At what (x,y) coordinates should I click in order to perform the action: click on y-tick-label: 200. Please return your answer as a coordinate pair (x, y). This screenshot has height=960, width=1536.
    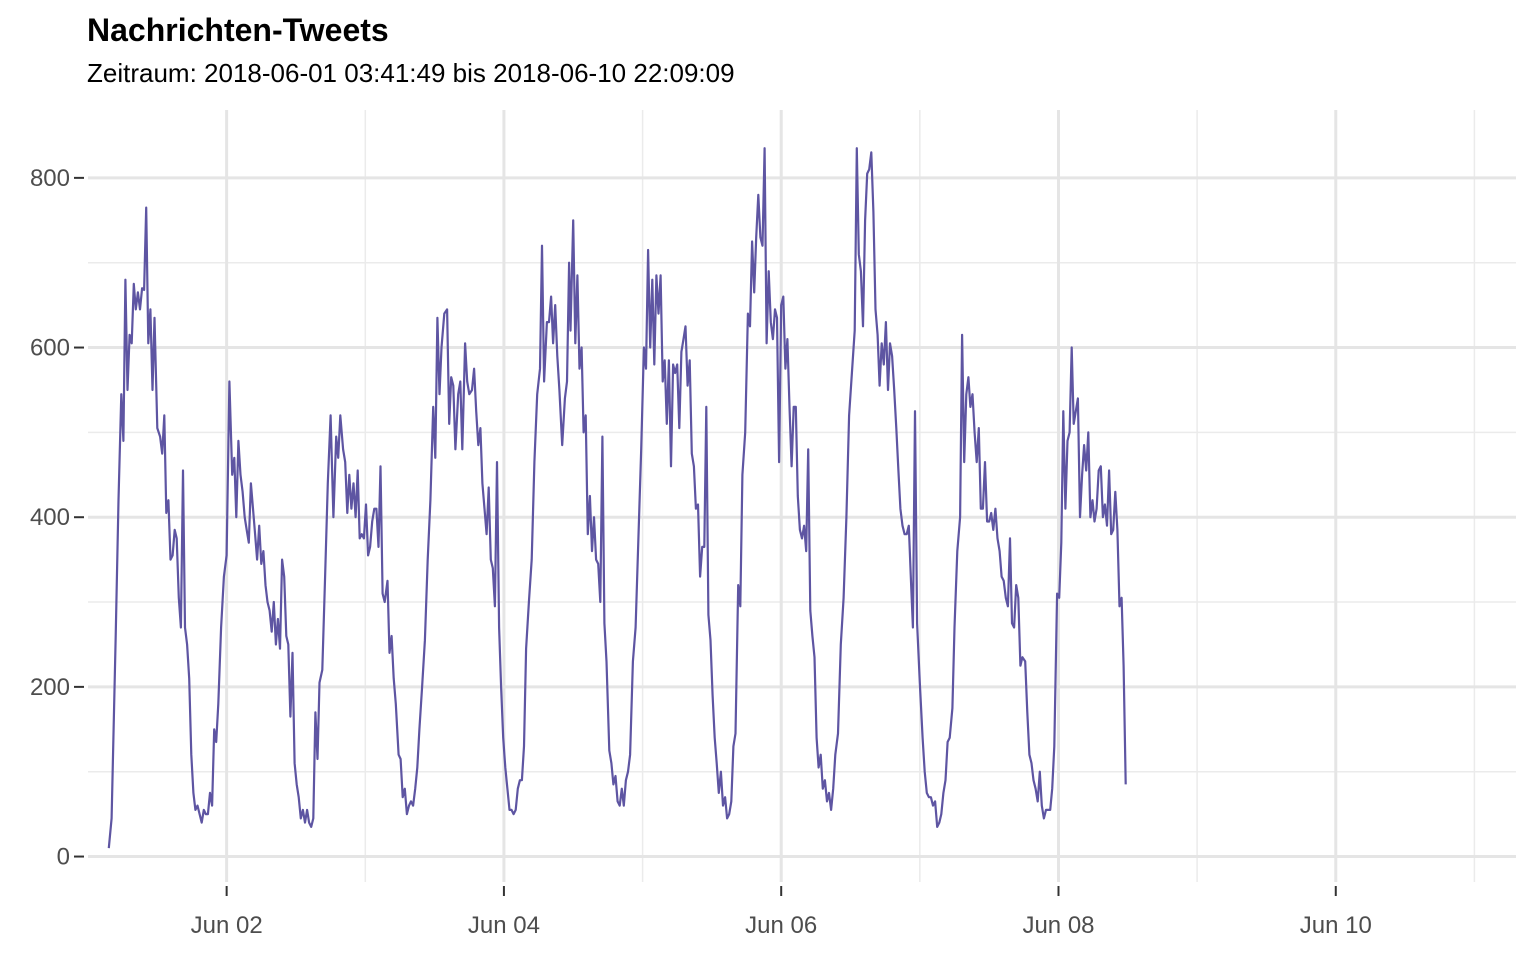
    Looking at the image, I should click on (50, 687).